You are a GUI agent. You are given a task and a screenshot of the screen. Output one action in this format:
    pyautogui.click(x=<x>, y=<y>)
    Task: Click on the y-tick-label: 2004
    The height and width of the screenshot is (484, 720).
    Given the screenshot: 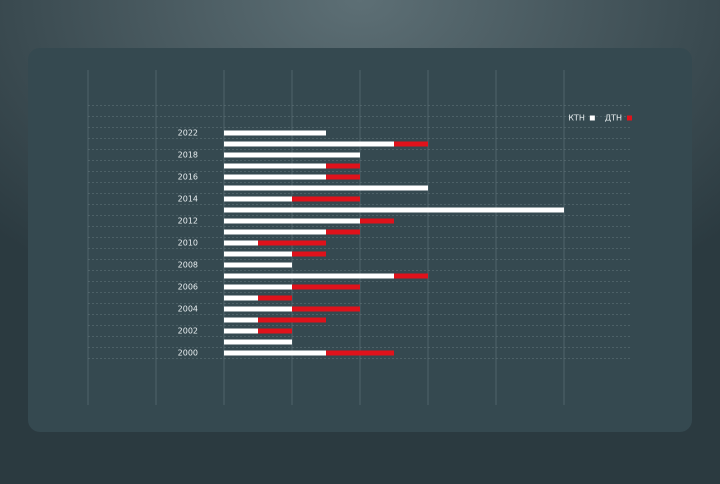 What is the action you would take?
    pyautogui.click(x=188, y=309)
    